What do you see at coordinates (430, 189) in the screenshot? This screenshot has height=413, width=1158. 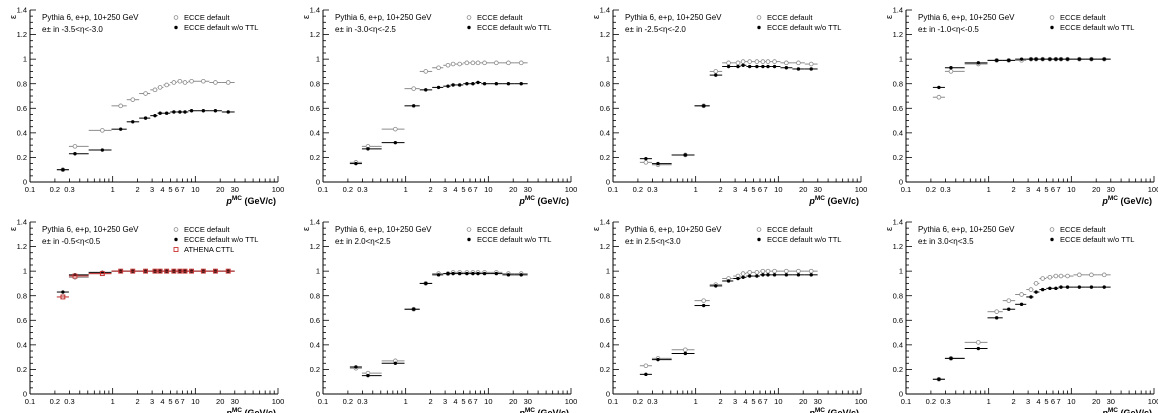 I see `x-tick-label: 2` at bounding box center [430, 189].